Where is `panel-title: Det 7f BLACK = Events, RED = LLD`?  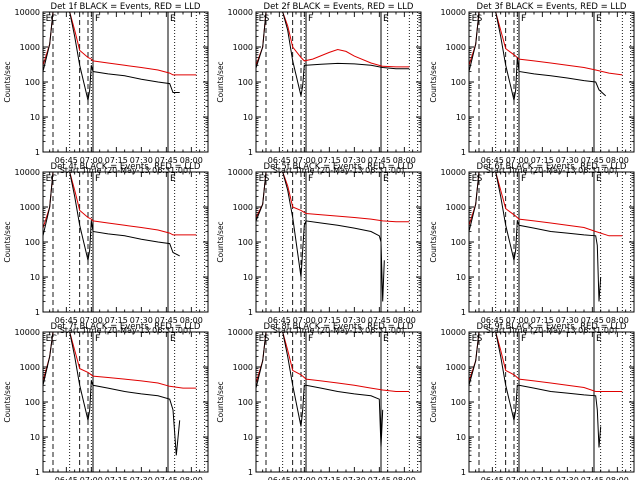 panel-title: Det 7f BLACK = Events, RED = LLD is located at coordinates (126, 327).